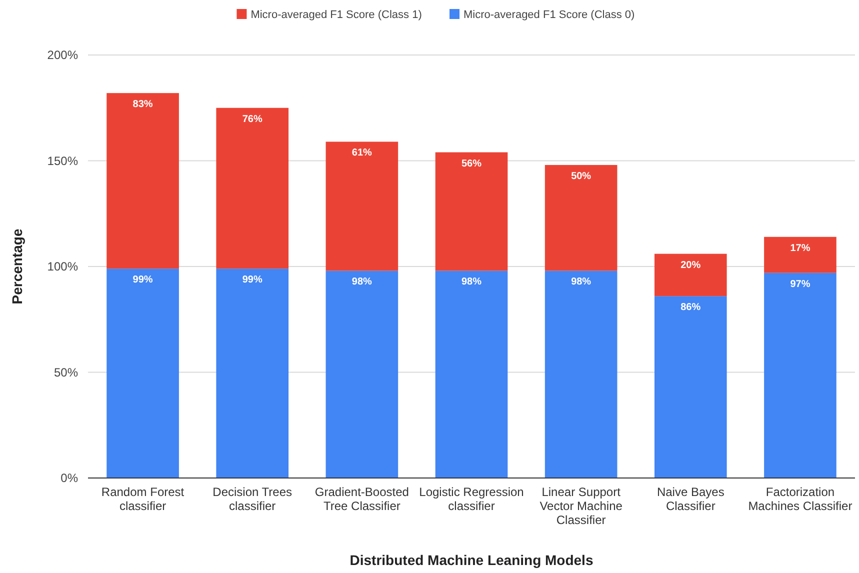 The width and height of the screenshot is (859, 573). I want to click on x-tick-label: Random Forest classifier, so click(143, 499).